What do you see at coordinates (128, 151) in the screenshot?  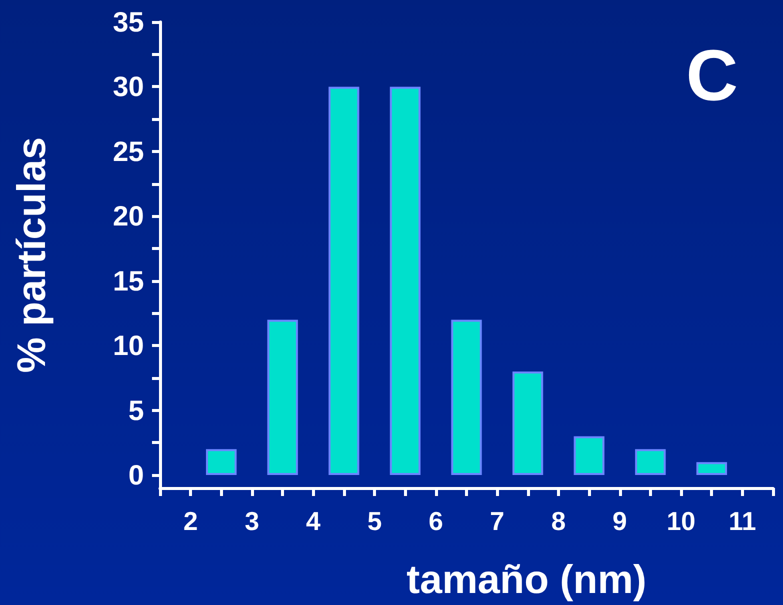 I see `y-tick-label: 25` at bounding box center [128, 151].